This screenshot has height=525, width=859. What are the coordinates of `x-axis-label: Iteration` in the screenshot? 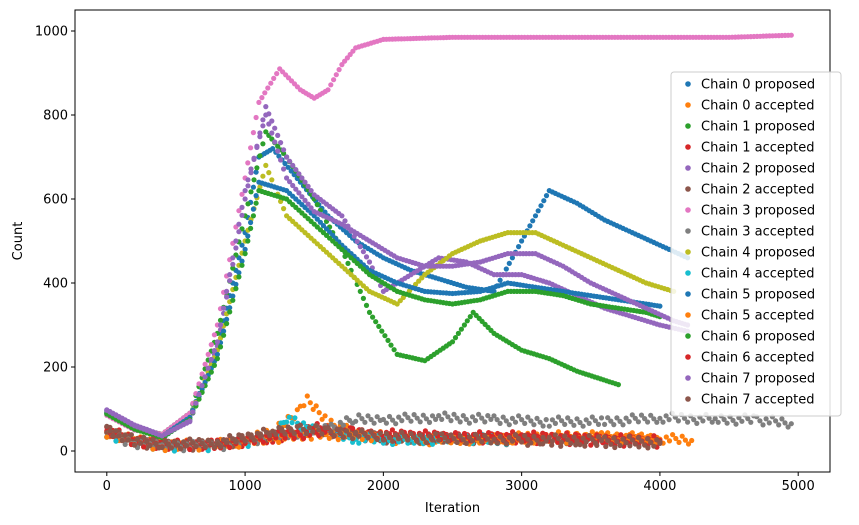 It's located at (452, 508).